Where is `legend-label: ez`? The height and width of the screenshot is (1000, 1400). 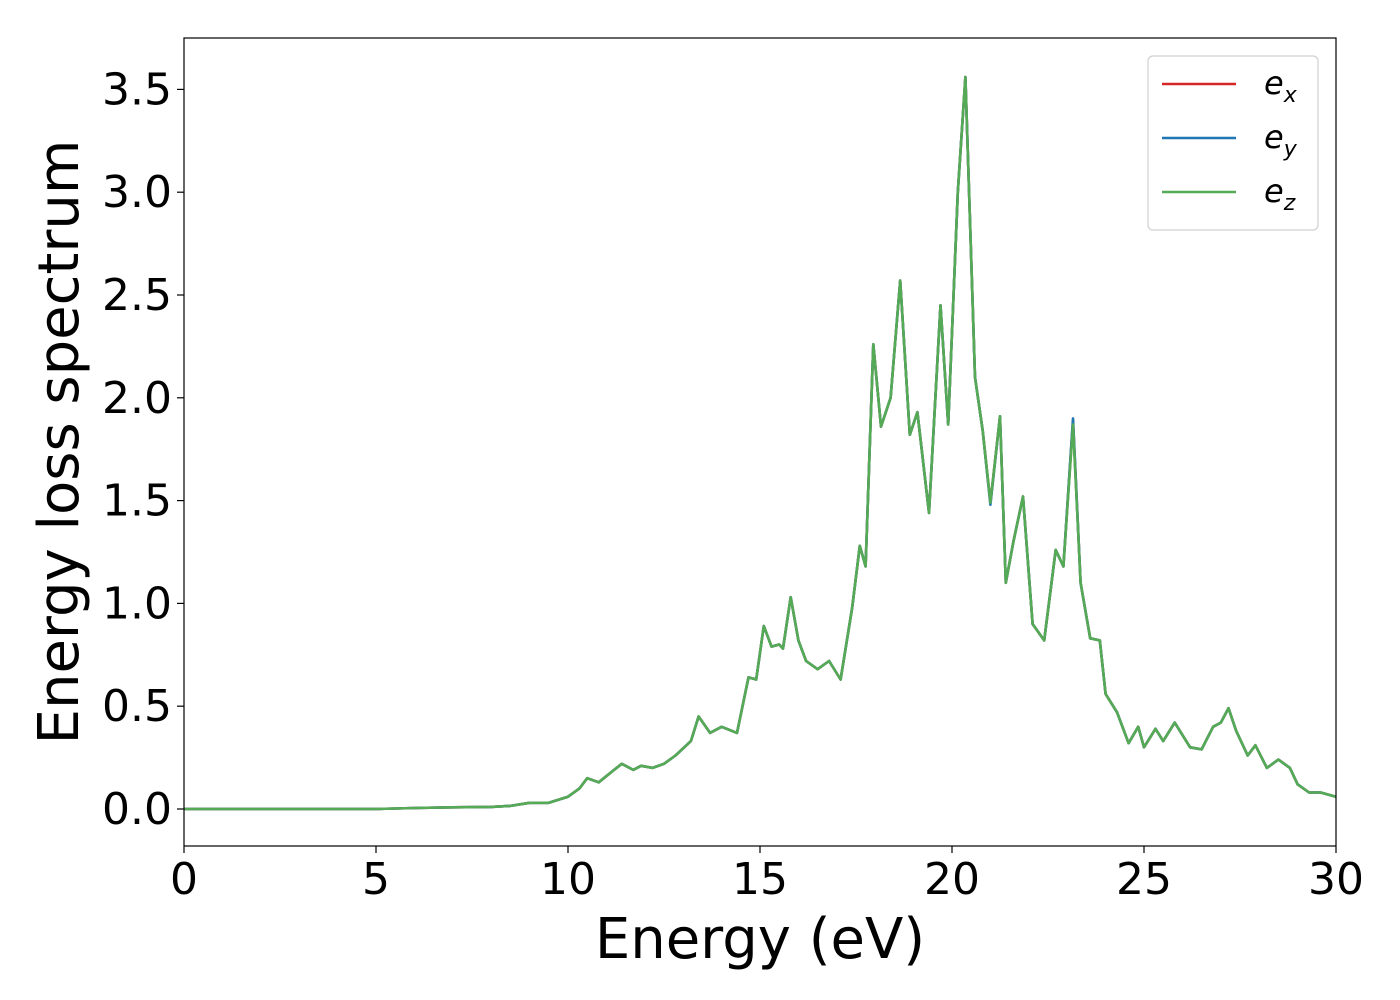
legend-label: ez is located at coordinates (1280, 194).